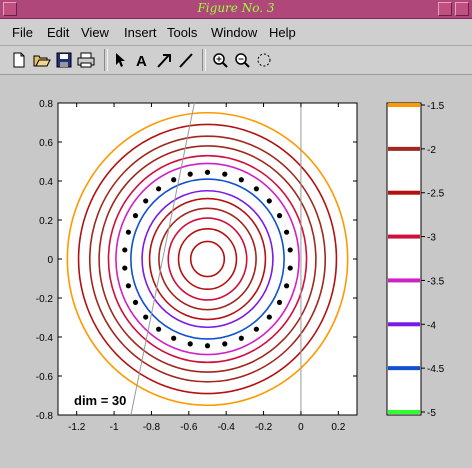 The width and height of the screenshot is (472, 468). I want to click on zoom-out-icon, so click(242, 60).